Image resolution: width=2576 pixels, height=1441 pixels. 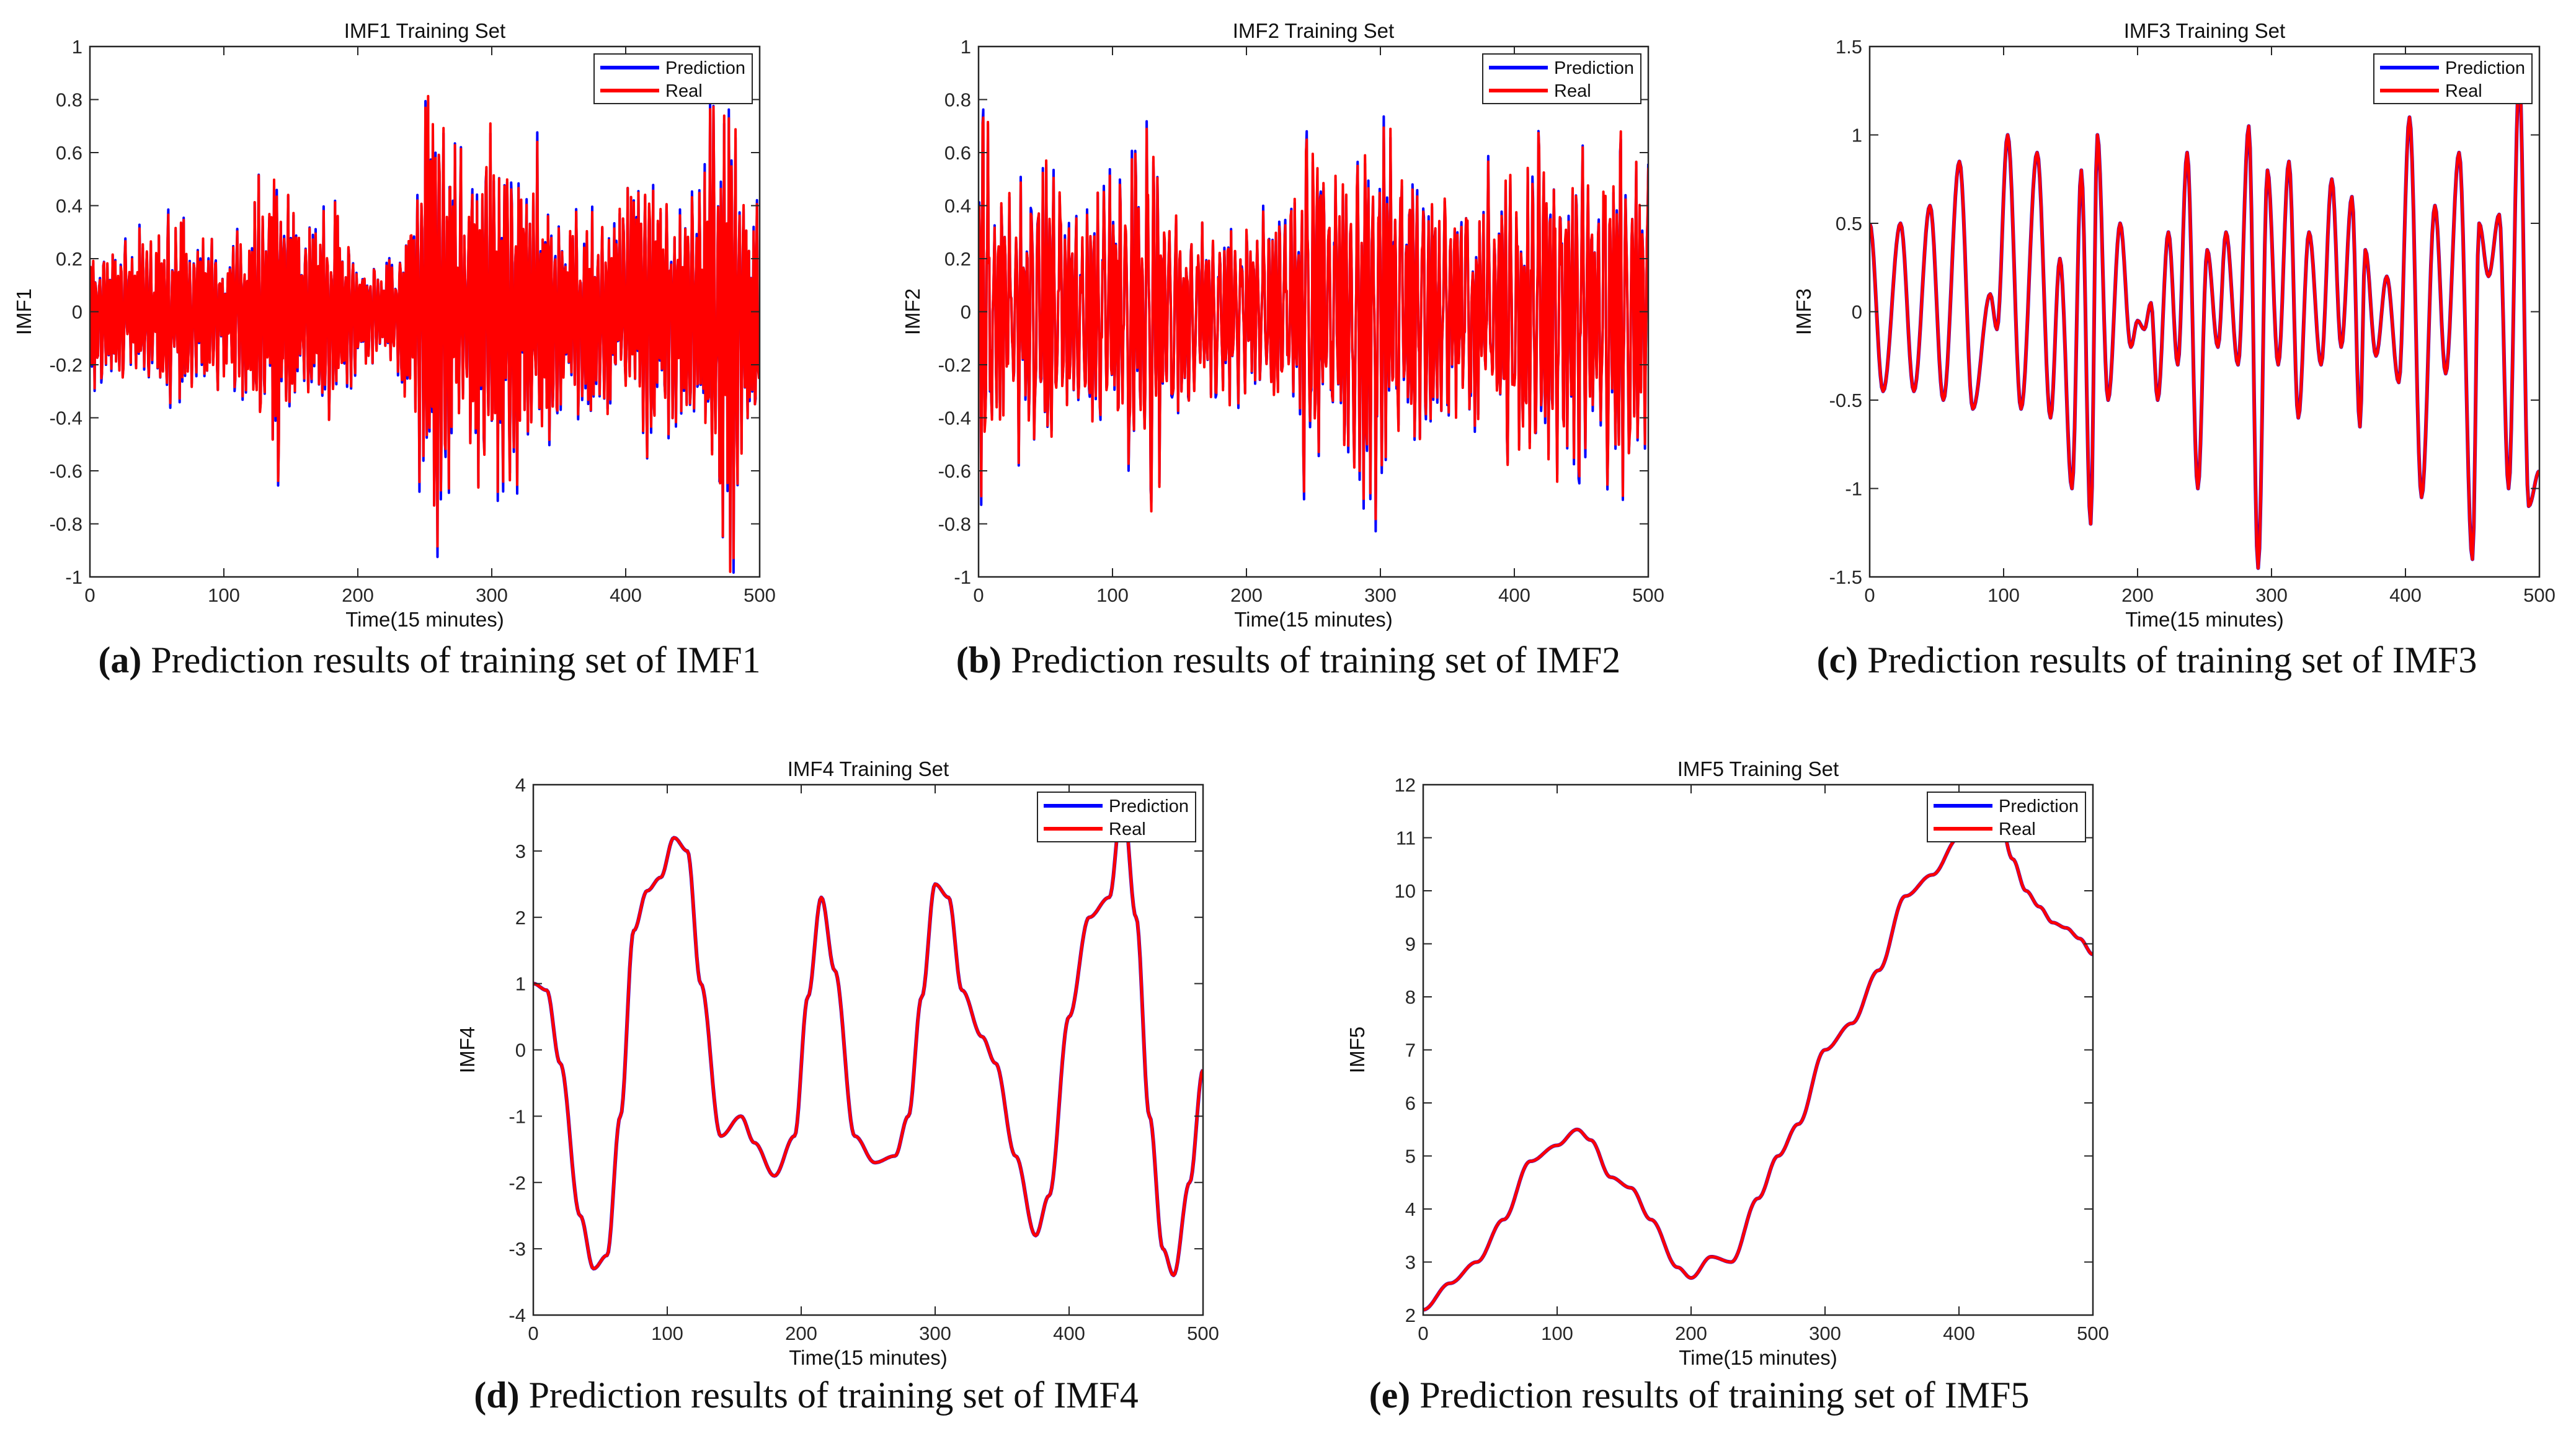 What do you see at coordinates (1849, 223) in the screenshot?
I see `y-tick-label: 0.5` at bounding box center [1849, 223].